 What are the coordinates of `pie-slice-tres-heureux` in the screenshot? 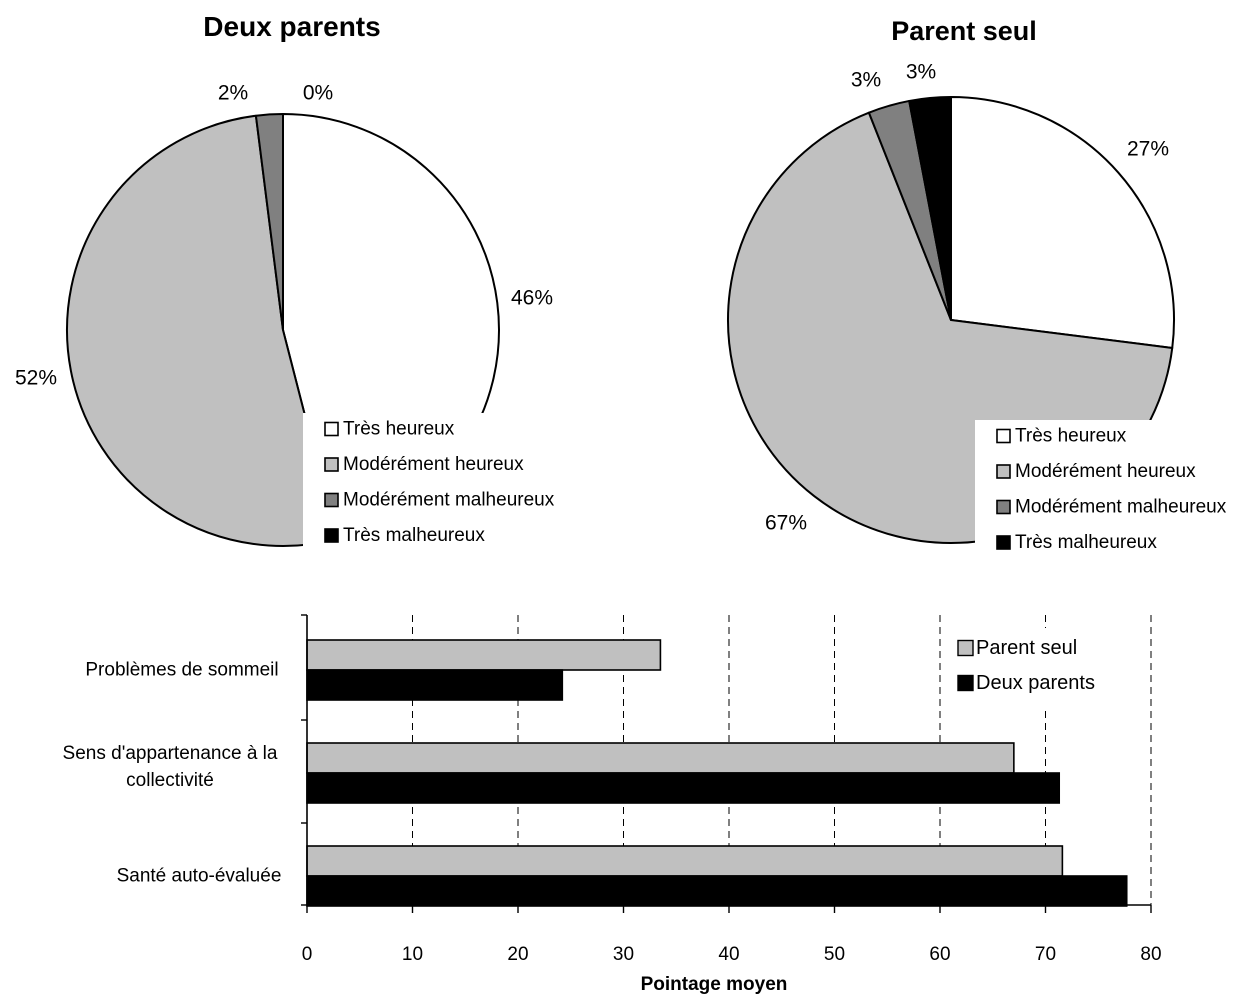 It's located at (1062, 222).